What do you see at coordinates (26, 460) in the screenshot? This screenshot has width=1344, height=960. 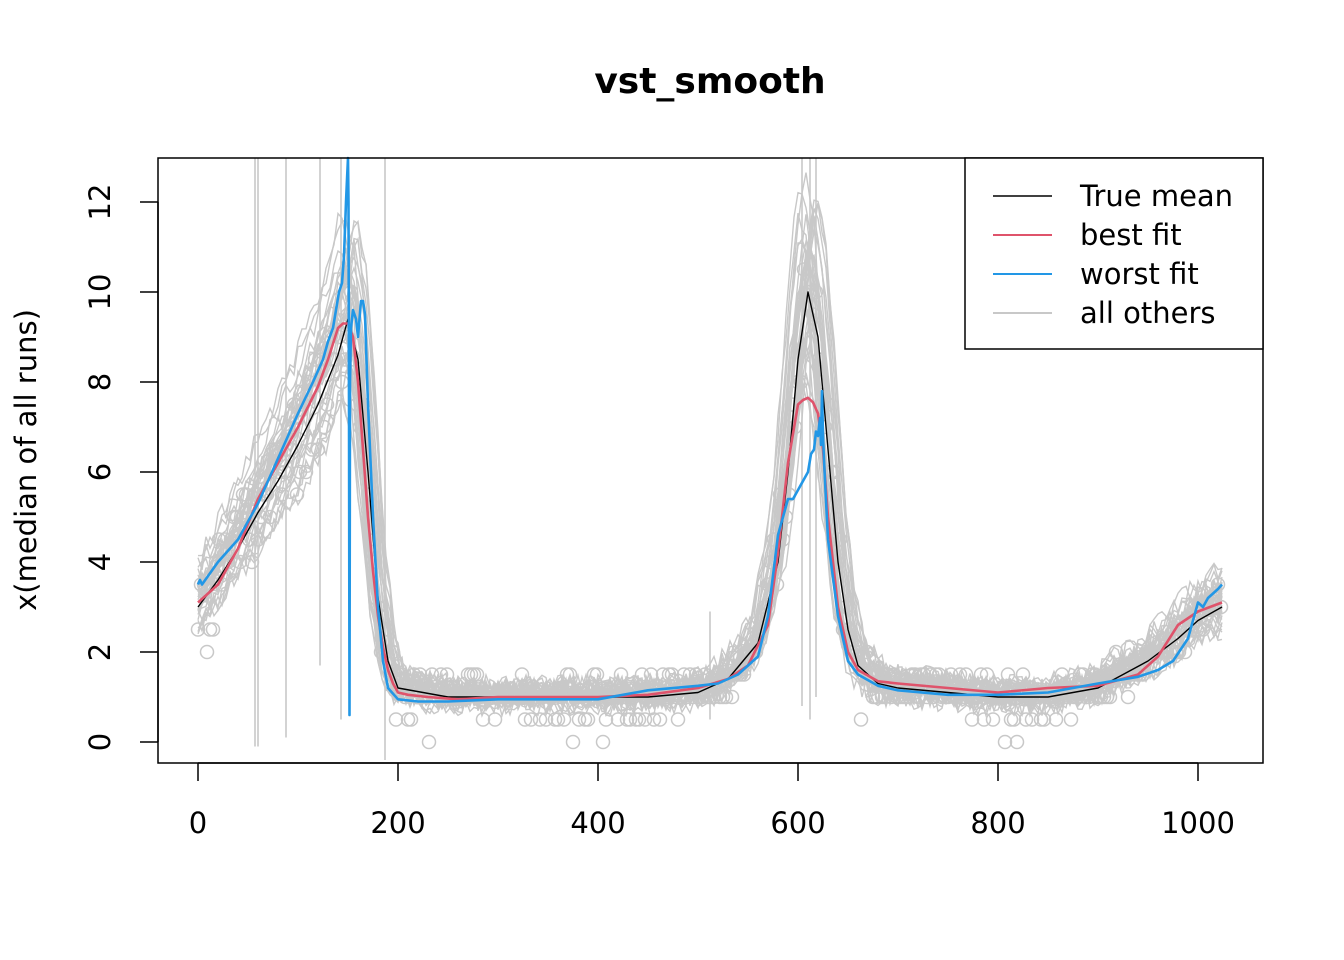 I see `y-axis-label: x(median of all runs)` at bounding box center [26, 460].